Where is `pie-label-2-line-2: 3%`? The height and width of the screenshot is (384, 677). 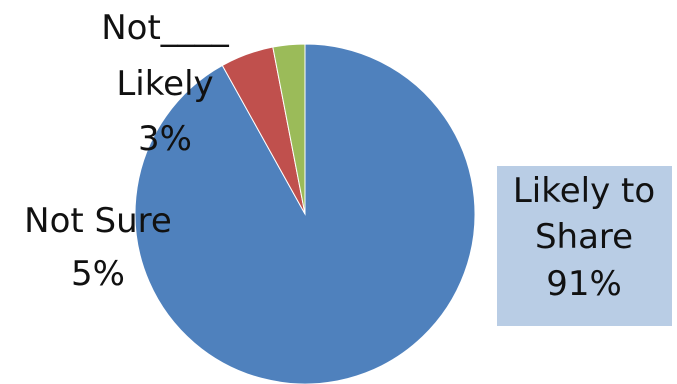
pie-label-2-line-2: 3% is located at coordinates (165, 139).